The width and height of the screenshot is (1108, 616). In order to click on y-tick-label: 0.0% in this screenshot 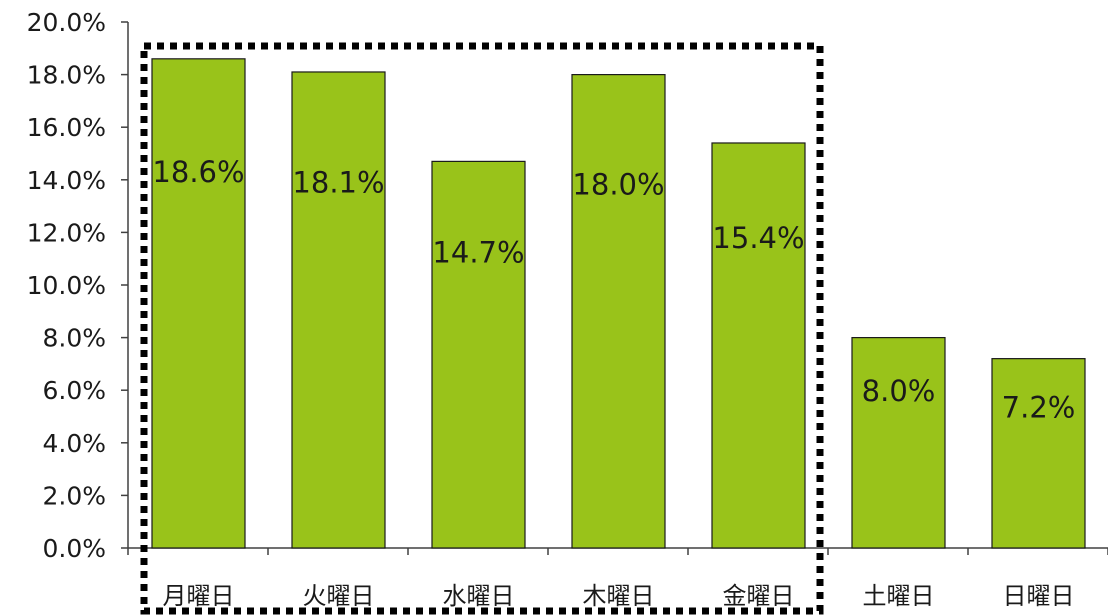, I will do `click(74, 548)`.